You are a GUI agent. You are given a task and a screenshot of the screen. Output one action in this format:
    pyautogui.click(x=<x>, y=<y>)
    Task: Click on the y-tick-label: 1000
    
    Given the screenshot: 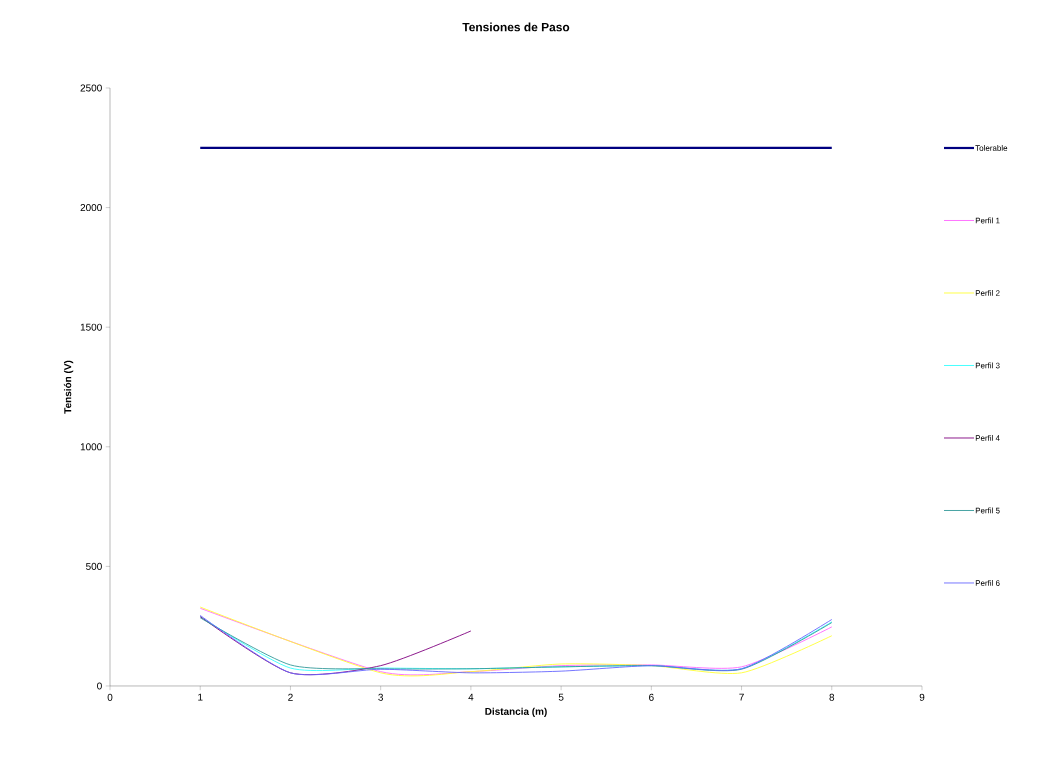 What is the action you would take?
    pyautogui.click(x=91, y=447)
    